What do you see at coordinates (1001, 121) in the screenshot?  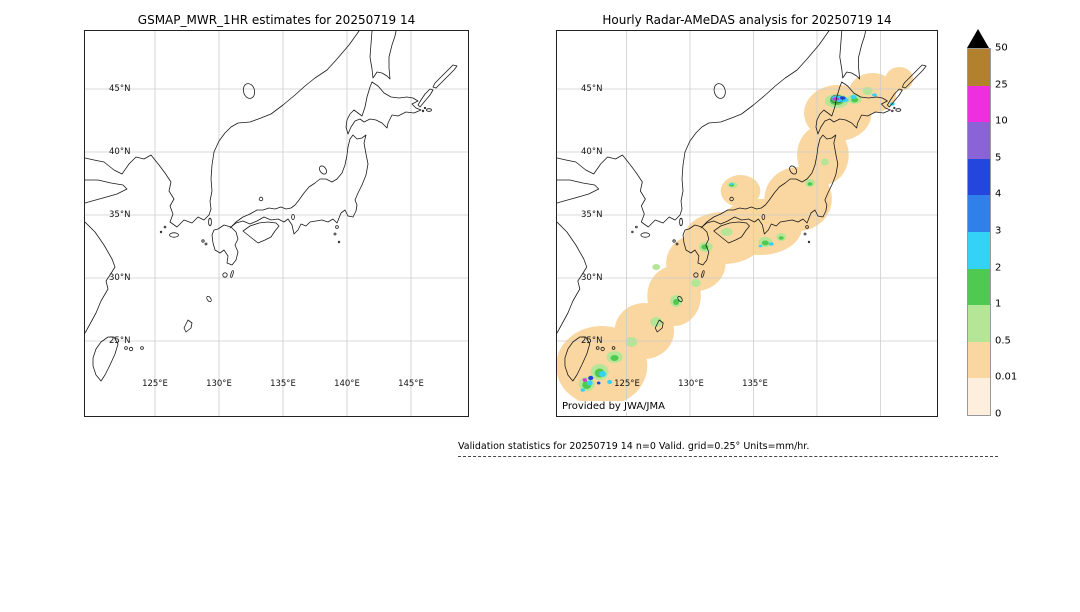 I see `colorbar-tick-label: 10` at bounding box center [1001, 121].